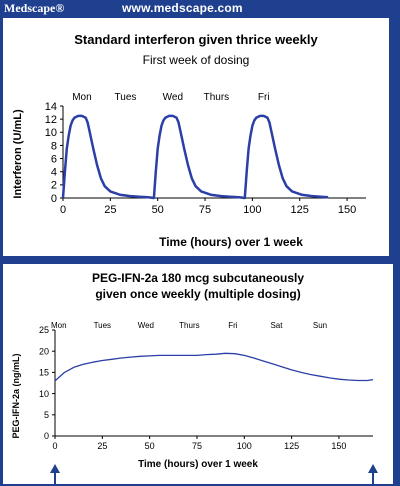 The width and height of the screenshot is (400, 486). What do you see at coordinates (51, 107) in the screenshot?
I see `y-tick-label: 14` at bounding box center [51, 107].